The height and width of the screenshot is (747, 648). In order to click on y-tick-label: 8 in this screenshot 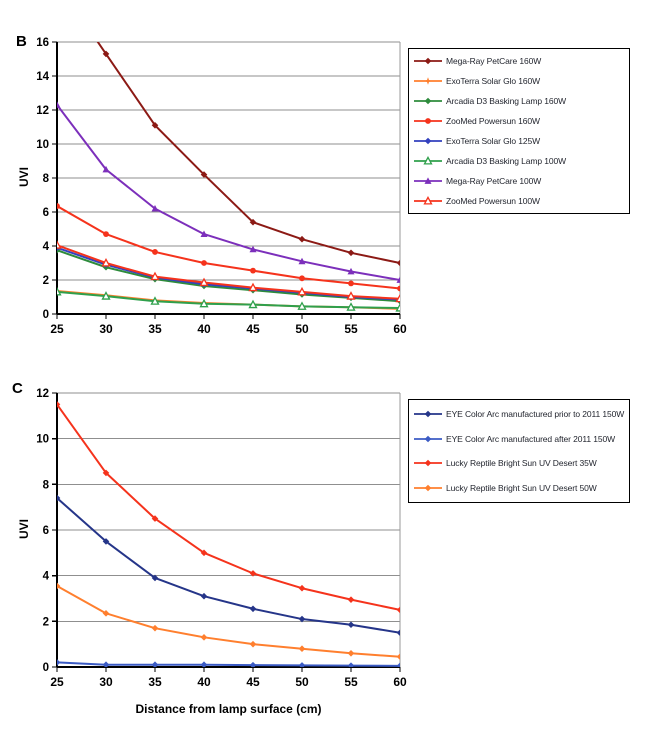, I will do `click(46, 485)`.